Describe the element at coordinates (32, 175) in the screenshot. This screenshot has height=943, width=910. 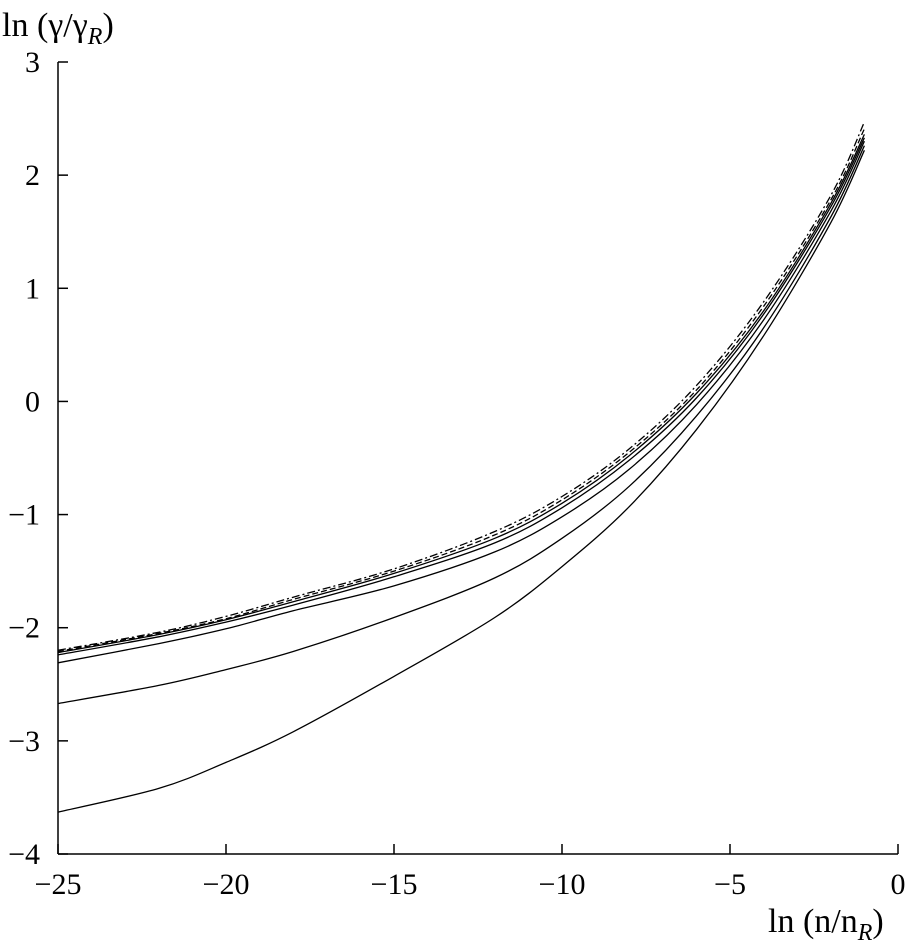
I see `y-tick-label: 2` at that location.